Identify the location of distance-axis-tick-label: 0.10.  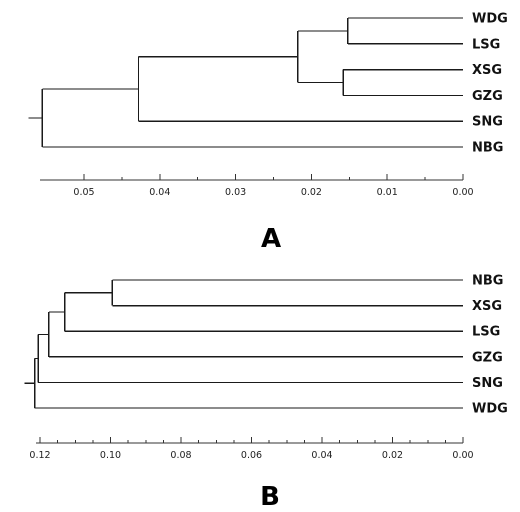
(110, 455).